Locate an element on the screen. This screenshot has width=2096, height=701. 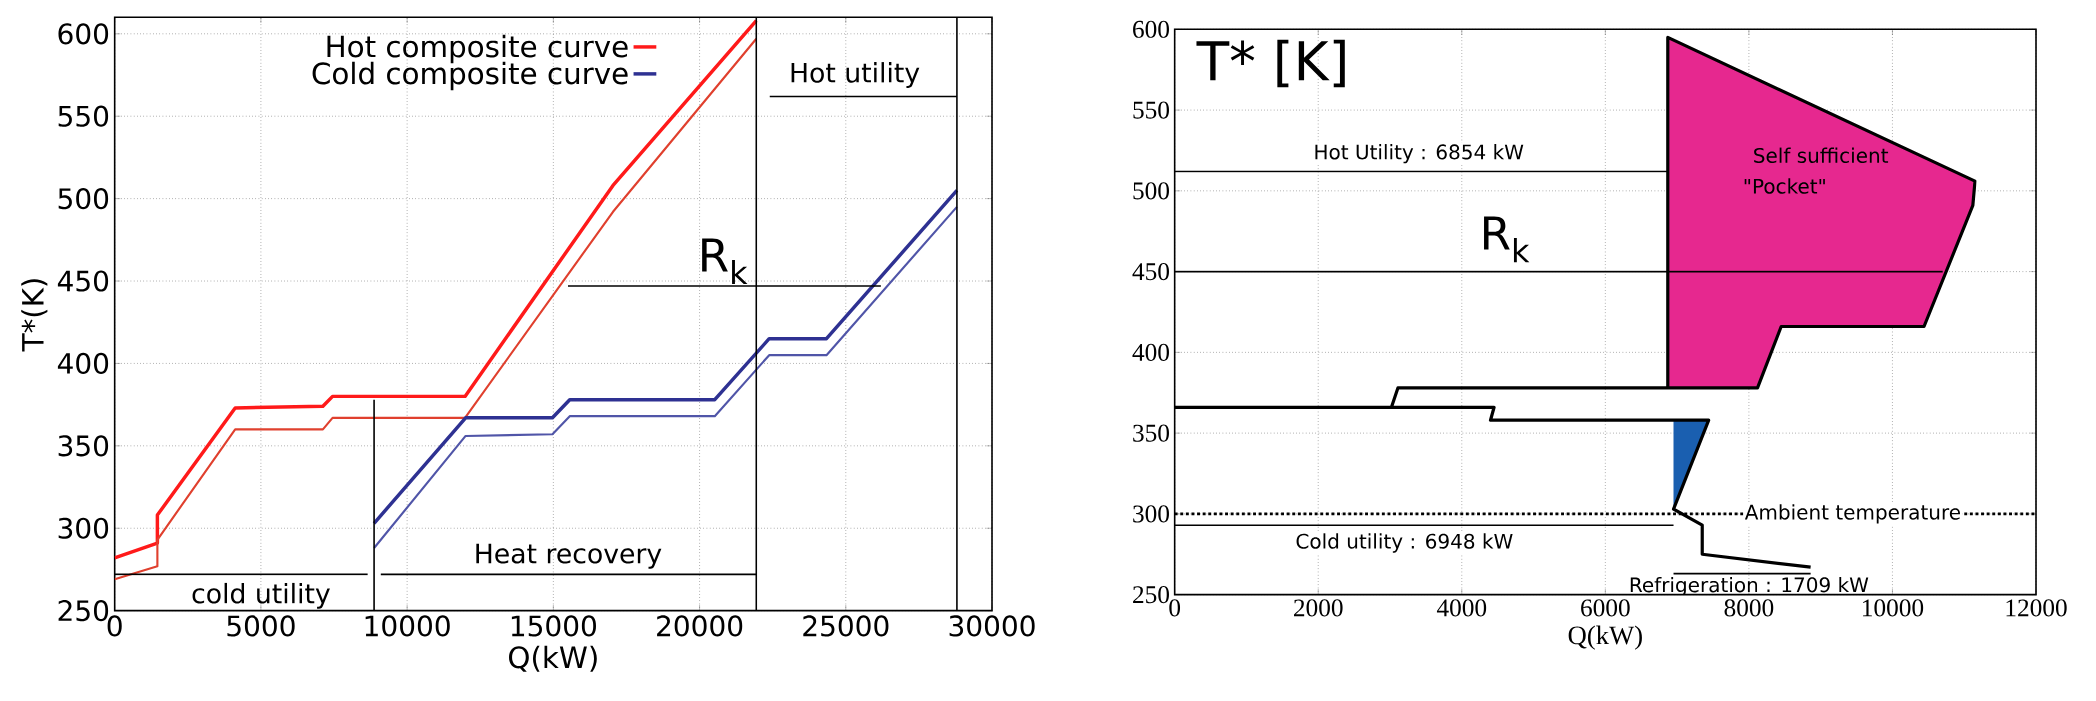
x-tick-label: 4000 is located at coordinates (1461, 608).